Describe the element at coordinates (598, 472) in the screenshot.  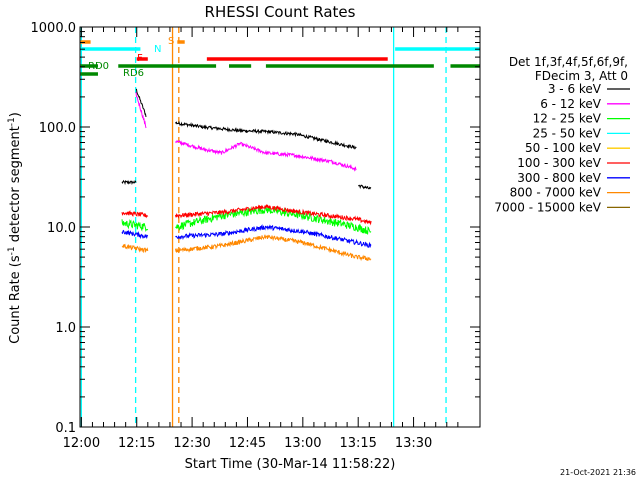
I see `timestamp: 21-Oct-2021 21:36` at that location.